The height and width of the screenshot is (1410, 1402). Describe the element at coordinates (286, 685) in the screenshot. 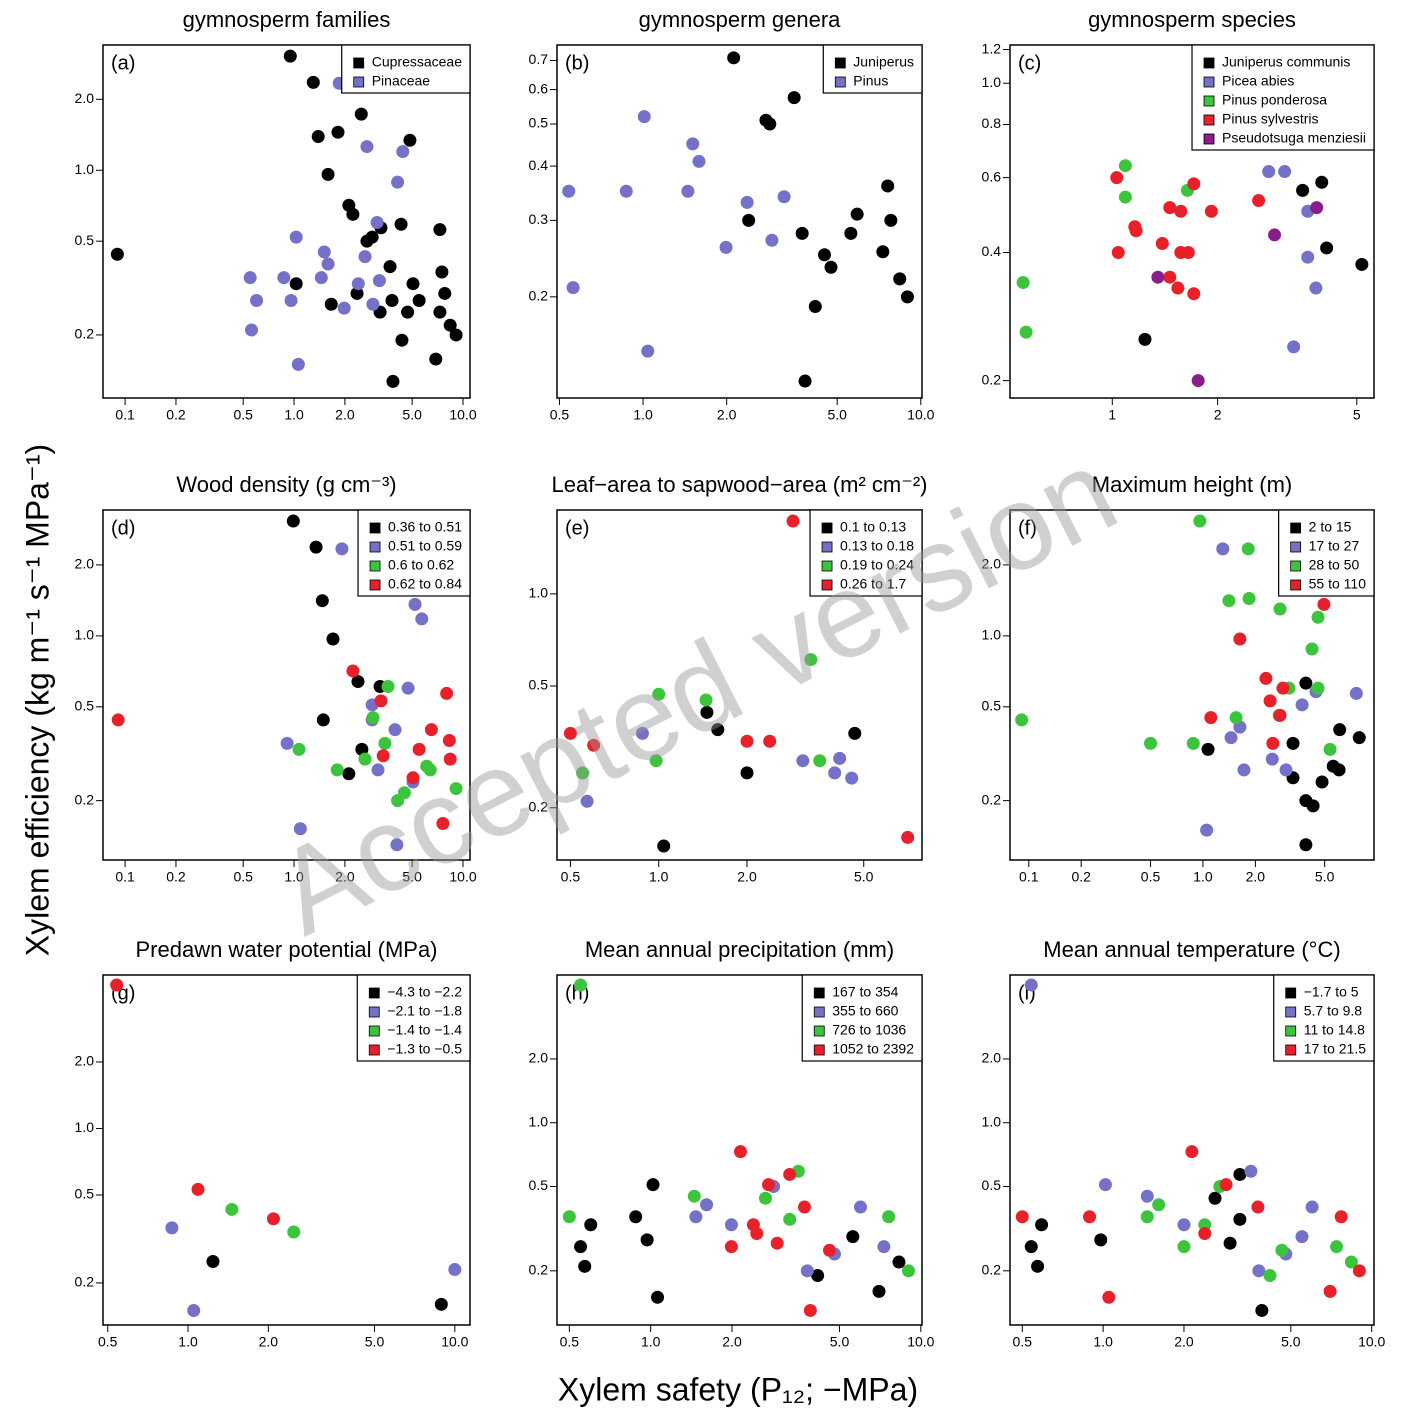

I see `plot-frame` at that location.